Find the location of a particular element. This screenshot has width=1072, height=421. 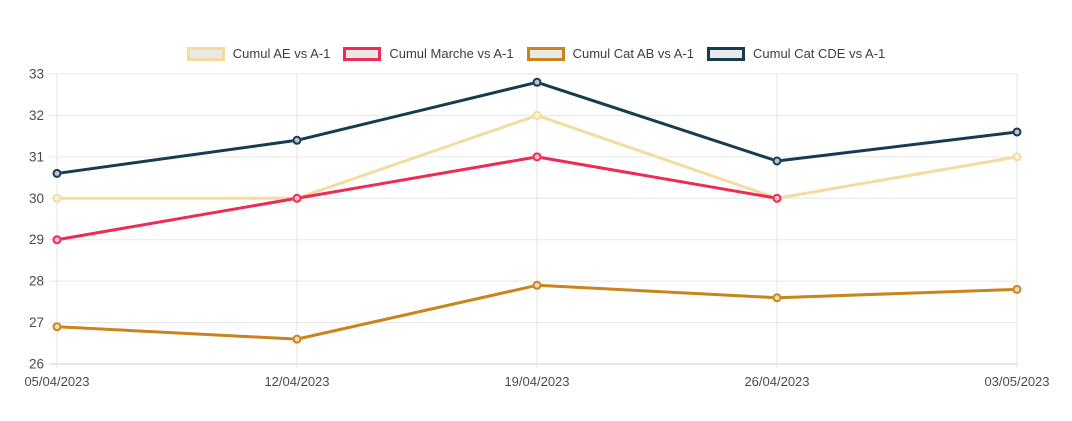

legend-item-3: Cumul Cat AB vs A-1 is located at coordinates (610, 53).